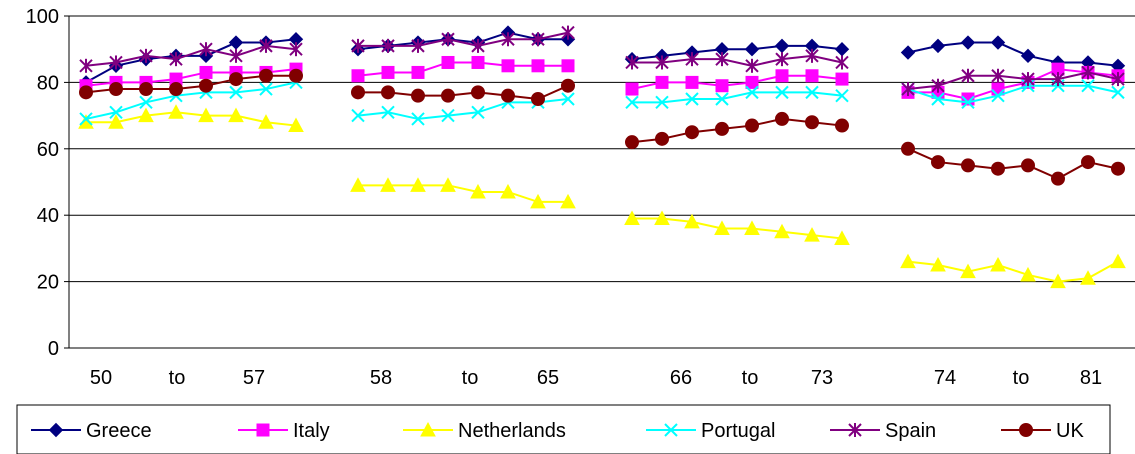 The width and height of the screenshot is (1135, 454). What do you see at coordinates (284, 431) in the screenshot?
I see `legend-item-italy: Italy` at bounding box center [284, 431].